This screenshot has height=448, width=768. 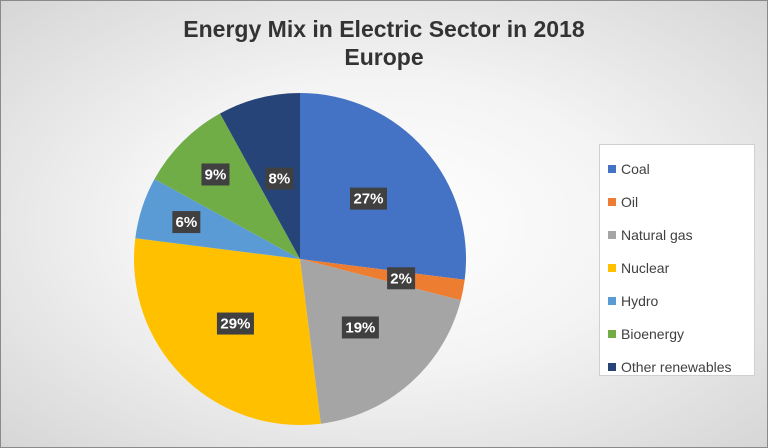 I want to click on data-label-oil: 2%, so click(x=401, y=278).